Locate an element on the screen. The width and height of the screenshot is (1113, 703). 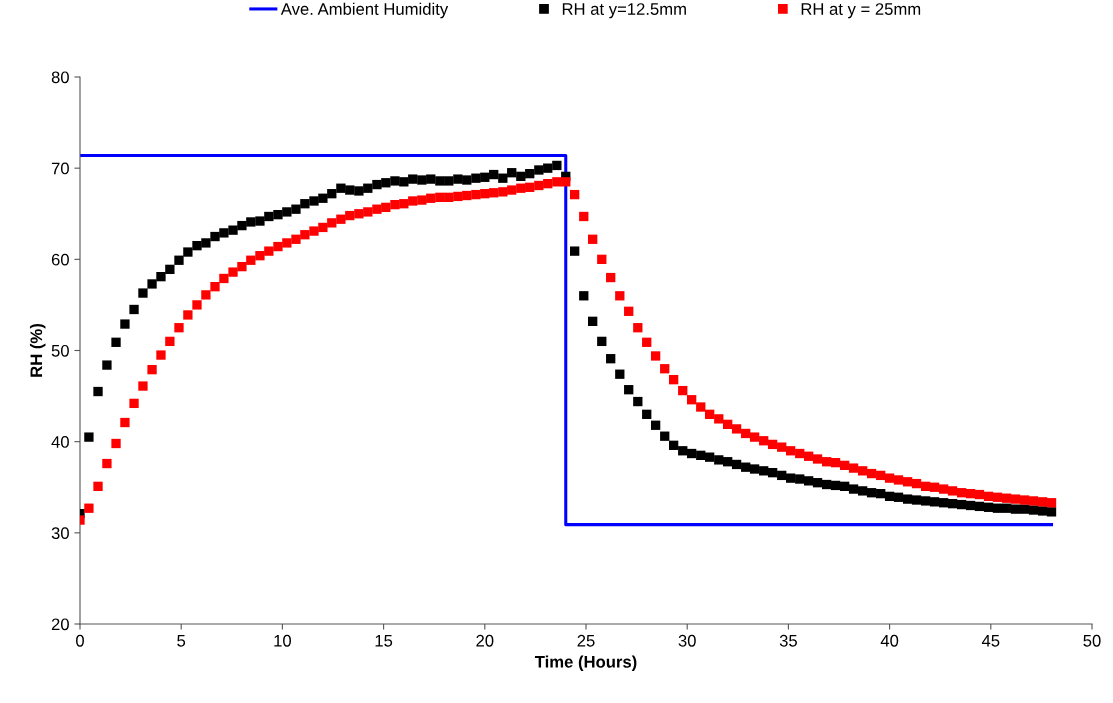
y-tick-label: 70 is located at coordinates (60, 168).